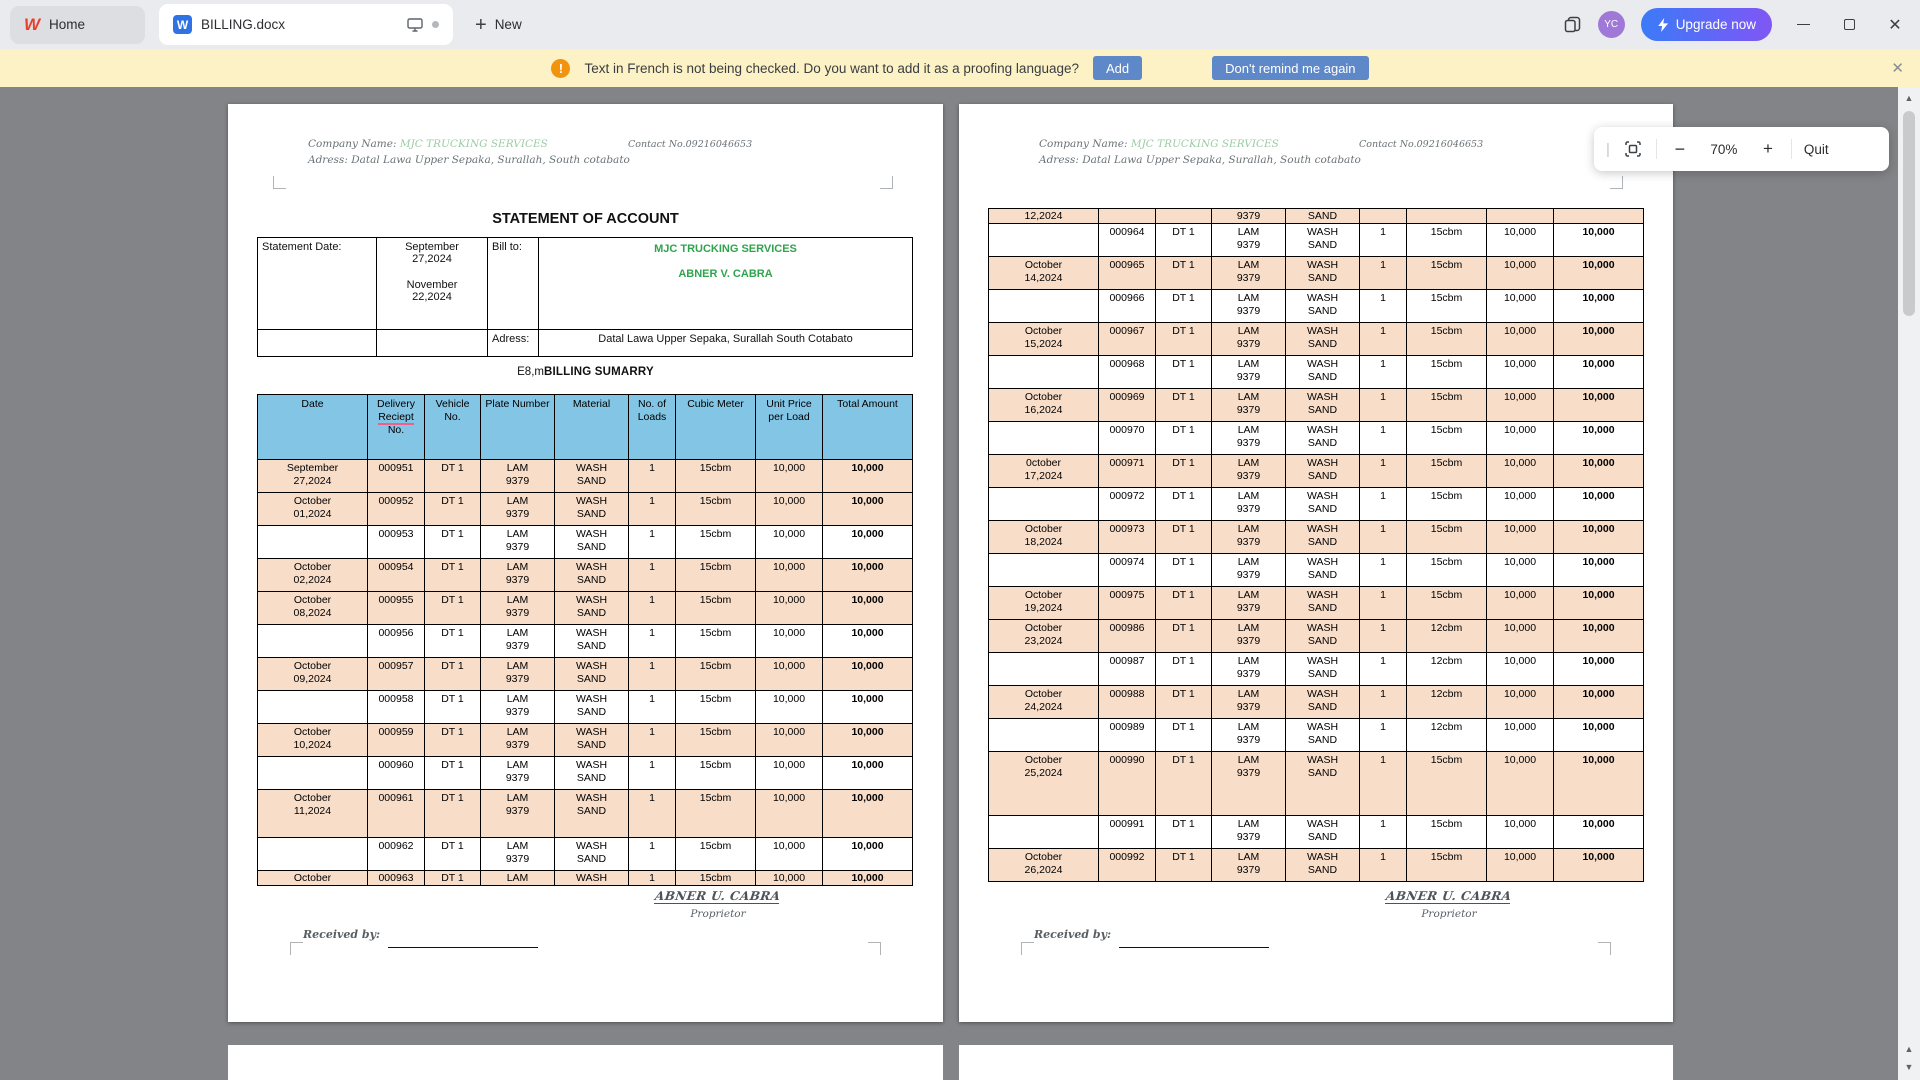  I want to click on quit-fullscreen-button: Quit, so click(1816, 149).